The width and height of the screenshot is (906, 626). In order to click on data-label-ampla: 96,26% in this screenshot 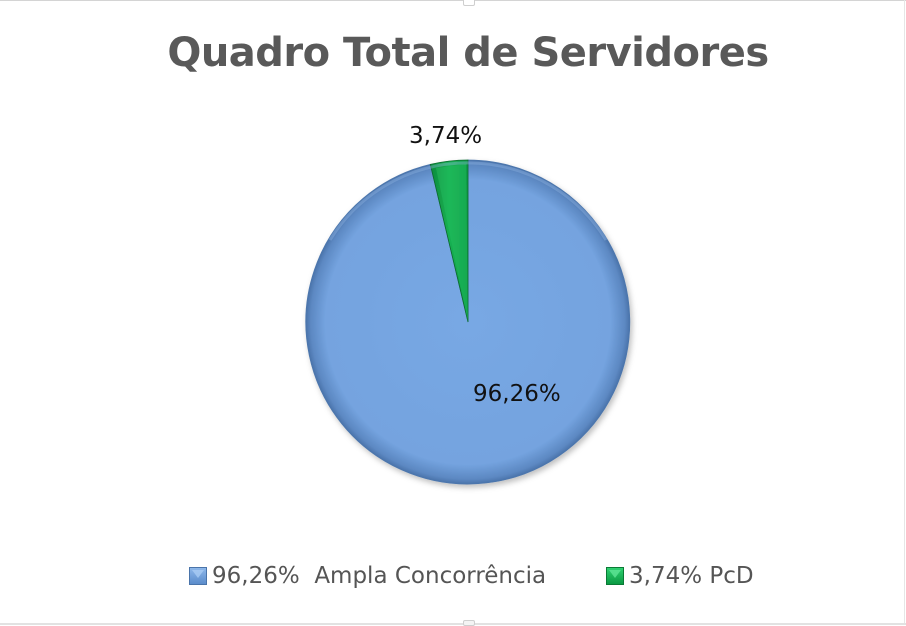, I will do `click(517, 394)`.